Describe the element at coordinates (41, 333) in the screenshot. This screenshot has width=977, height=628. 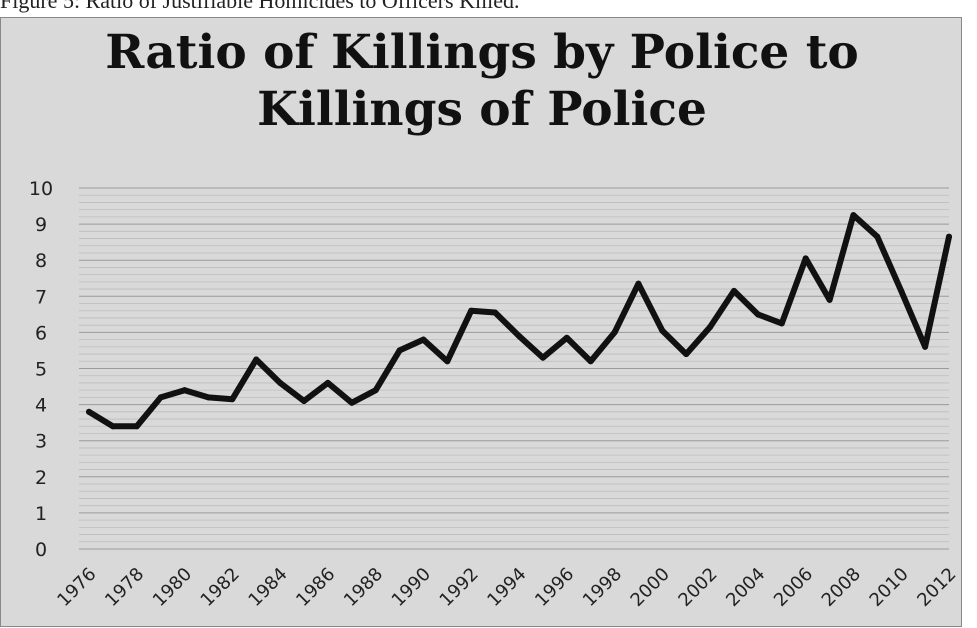
I see `y-tick-label: 6` at that location.